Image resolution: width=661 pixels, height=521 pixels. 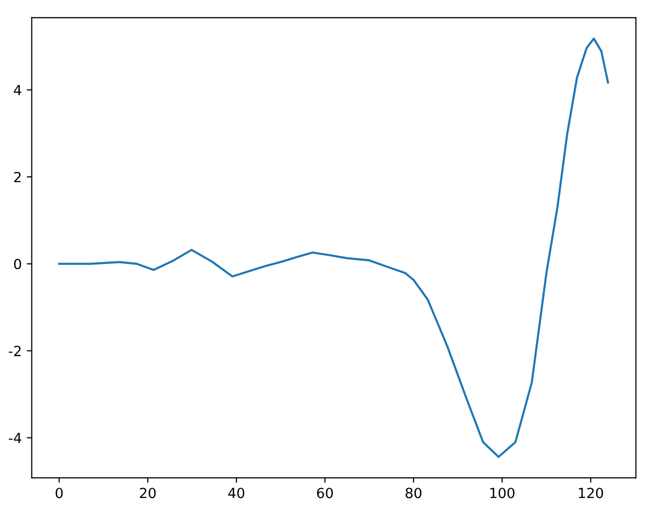 I want to click on x-tick-label: 0, so click(x=59, y=493).